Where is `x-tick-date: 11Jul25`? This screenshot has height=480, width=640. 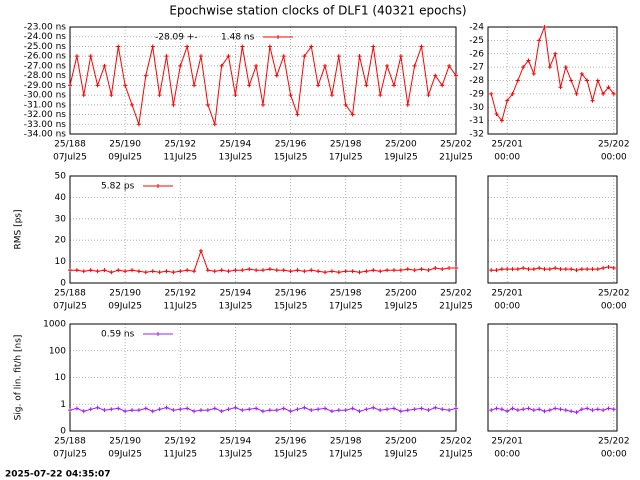 x-tick-date: 11Jul25 is located at coordinates (180, 307).